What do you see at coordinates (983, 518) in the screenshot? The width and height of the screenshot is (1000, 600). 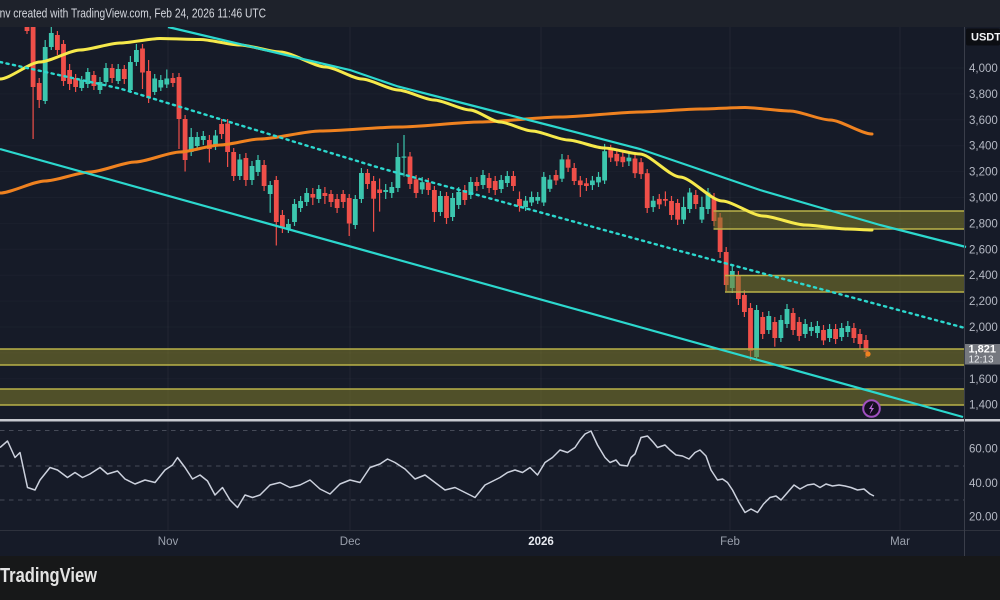 I see `svg-text: 20.00` at bounding box center [983, 518].